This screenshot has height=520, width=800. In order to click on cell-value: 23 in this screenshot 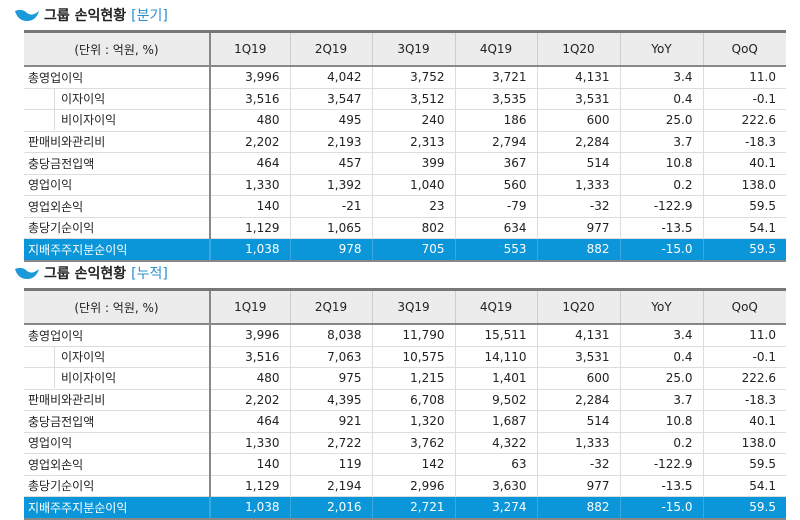, I will do `click(413, 206)`.